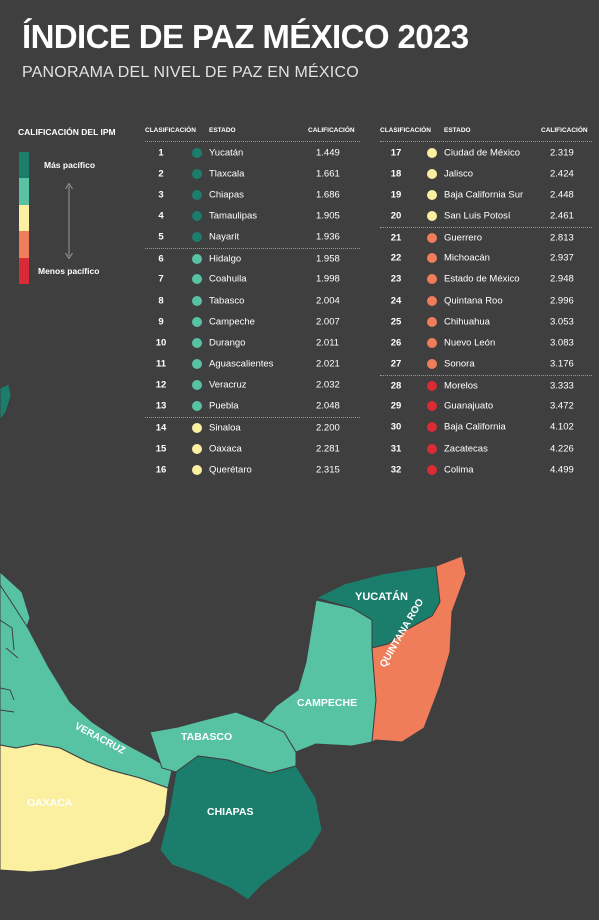  What do you see at coordinates (328, 385) in the screenshot?
I see `state-score: 2.032` at bounding box center [328, 385].